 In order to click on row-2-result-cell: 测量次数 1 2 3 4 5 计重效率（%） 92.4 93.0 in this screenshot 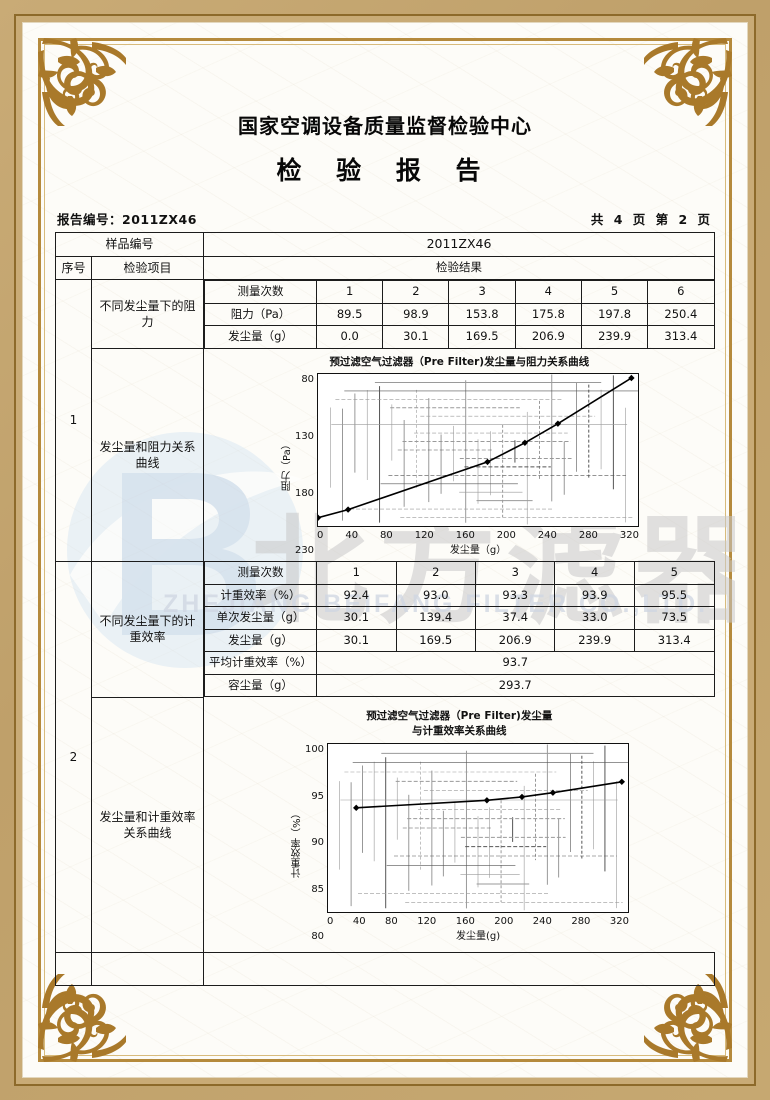, I will do `click(459, 629)`.